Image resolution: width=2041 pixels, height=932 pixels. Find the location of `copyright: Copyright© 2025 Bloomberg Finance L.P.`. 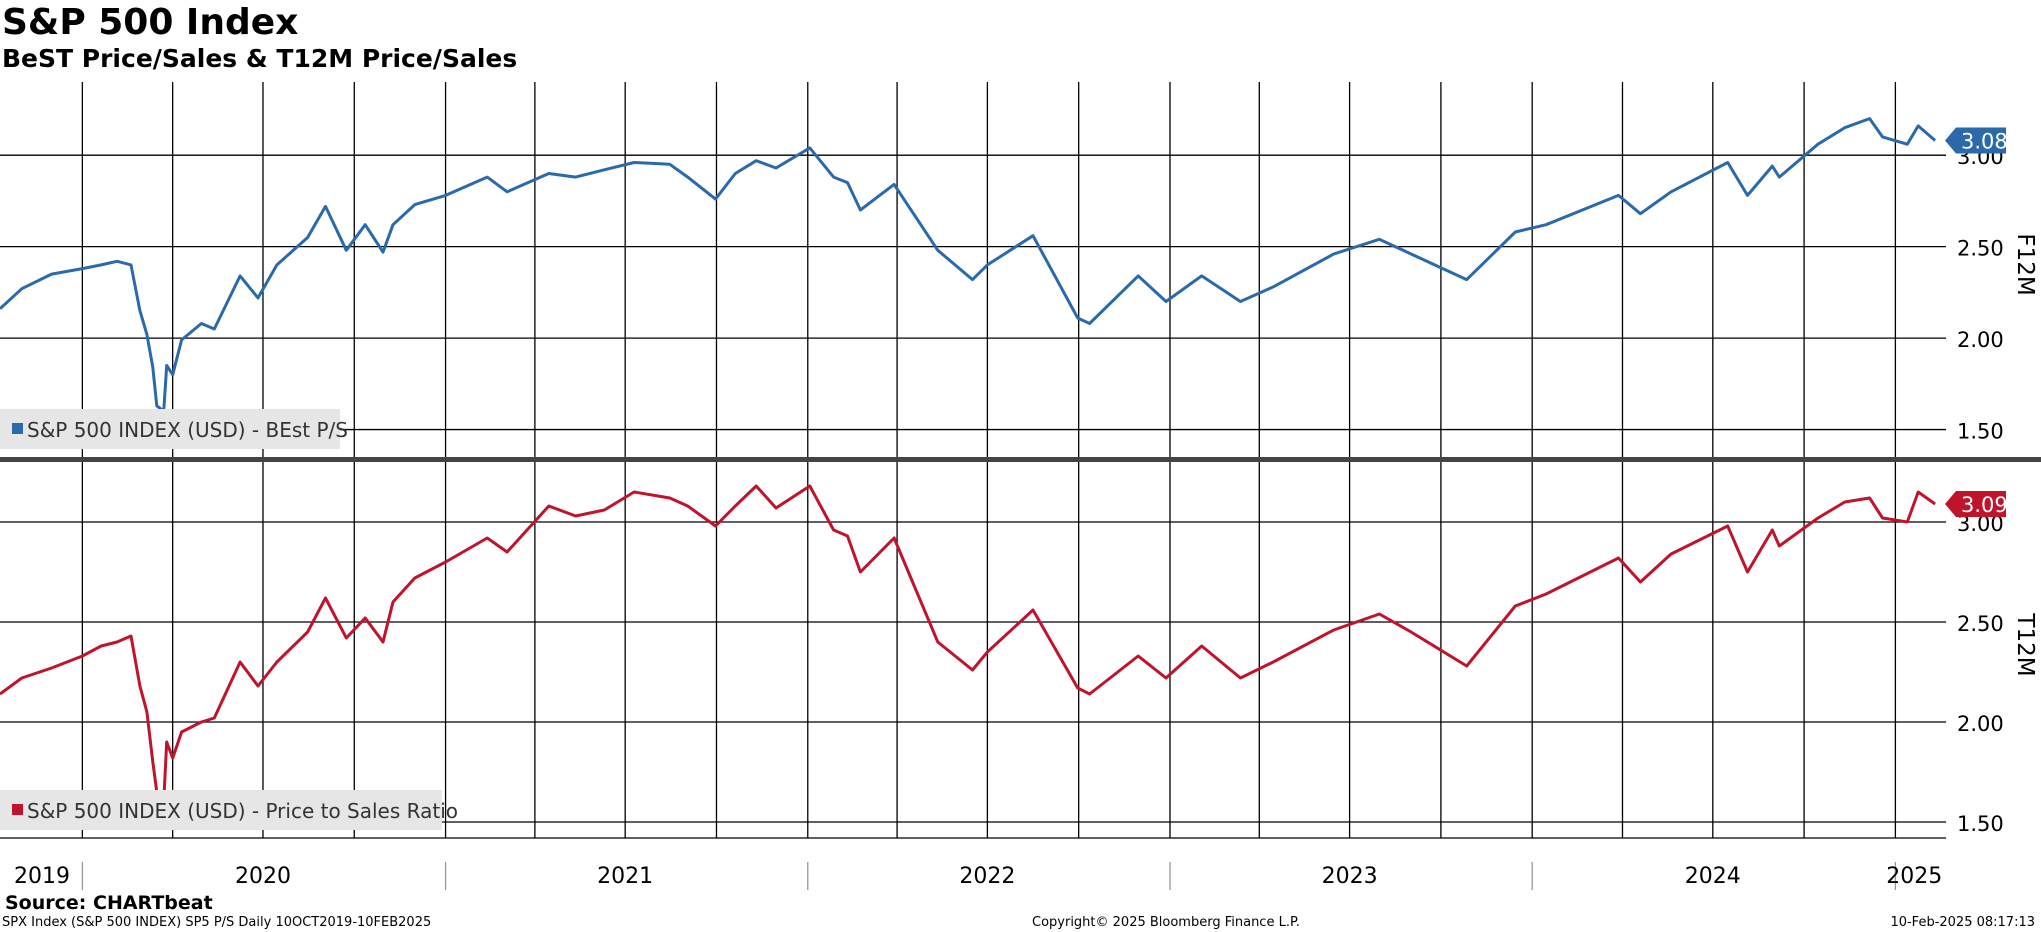

copyright: Copyright© 2025 Bloomberg Finance L.P. is located at coordinates (1166, 922).